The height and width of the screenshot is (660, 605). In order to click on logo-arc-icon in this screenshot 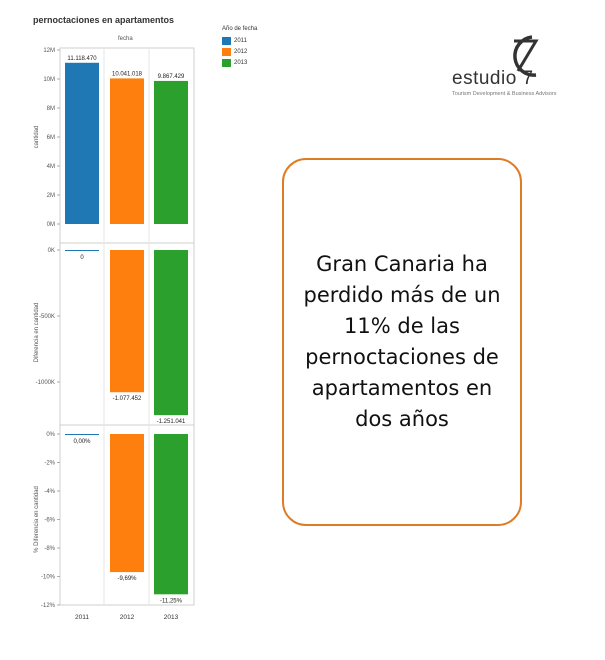, I will do `click(525, 56)`.